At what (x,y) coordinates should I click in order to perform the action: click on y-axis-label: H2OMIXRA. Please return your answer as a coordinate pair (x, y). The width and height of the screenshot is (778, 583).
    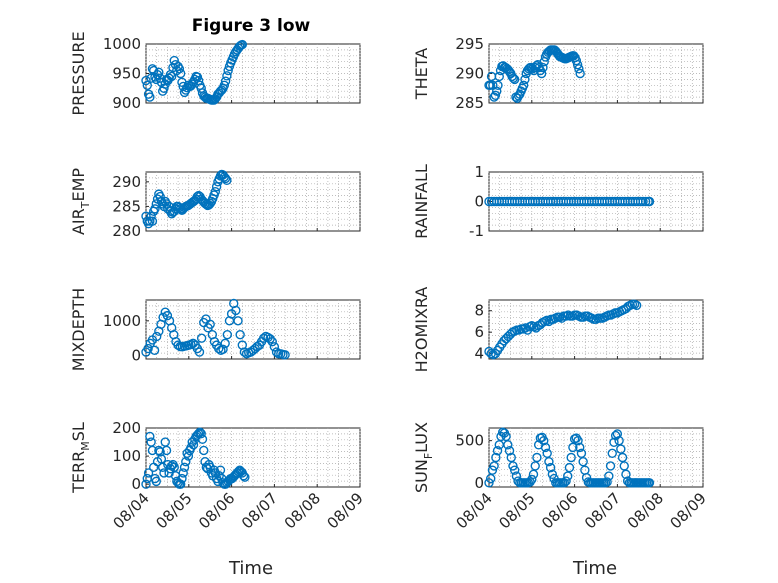
    Looking at the image, I should click on (421, 330).